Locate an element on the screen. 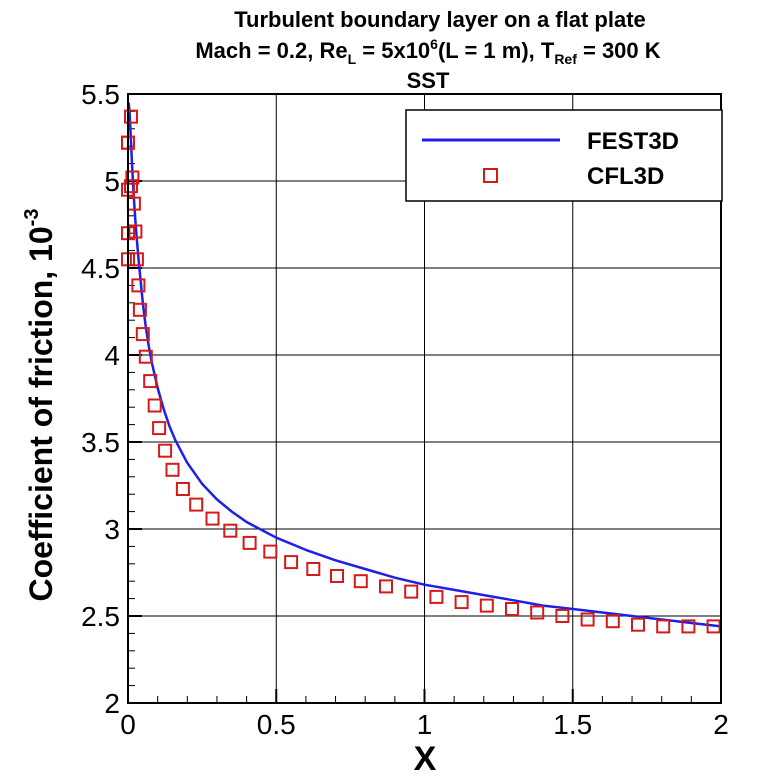 The image size is (761, 780). x-tick-label: 0.5 is located at coordinates (276, 724).